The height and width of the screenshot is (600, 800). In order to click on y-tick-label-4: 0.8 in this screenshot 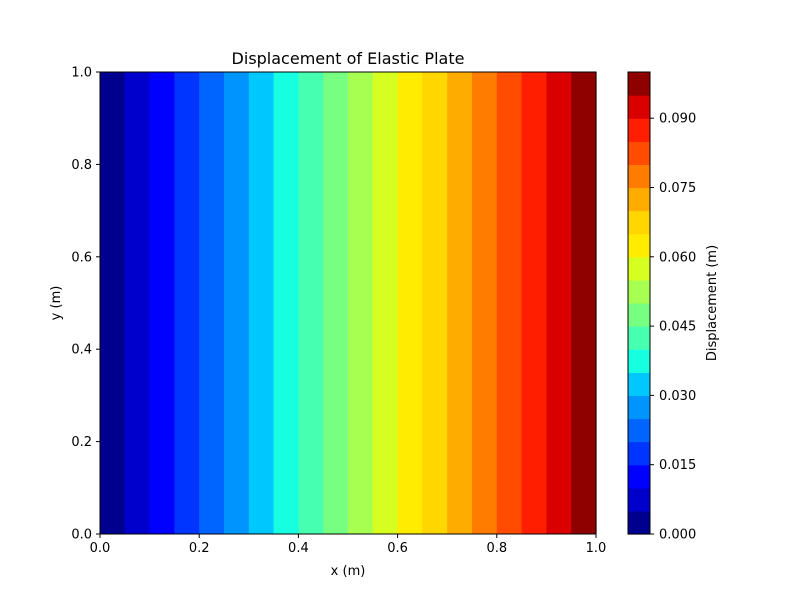, I will do `click(81, 165)`.